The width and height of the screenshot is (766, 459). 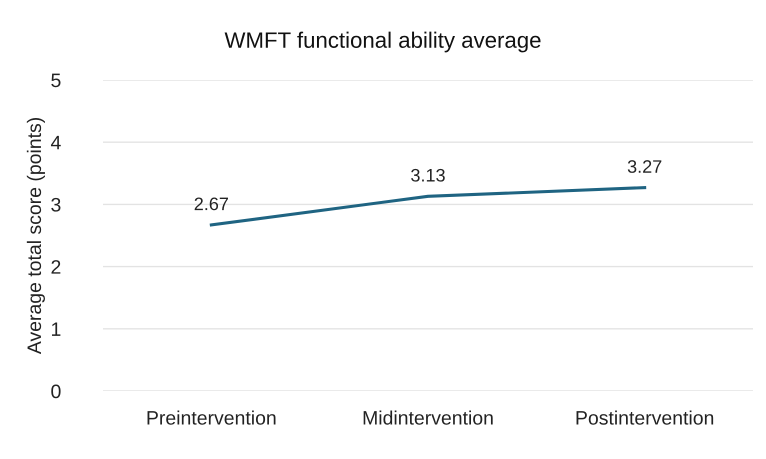 What do you see at coordinates (35, 236) in the screenshot?
I see `y-axis-title: Average total score (points)` at bounding box center [35, 236].